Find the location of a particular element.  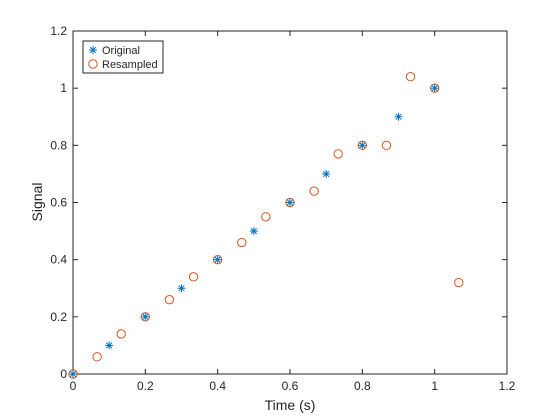

legend-entry-label: Resampled is located at coordinates (130, 65).